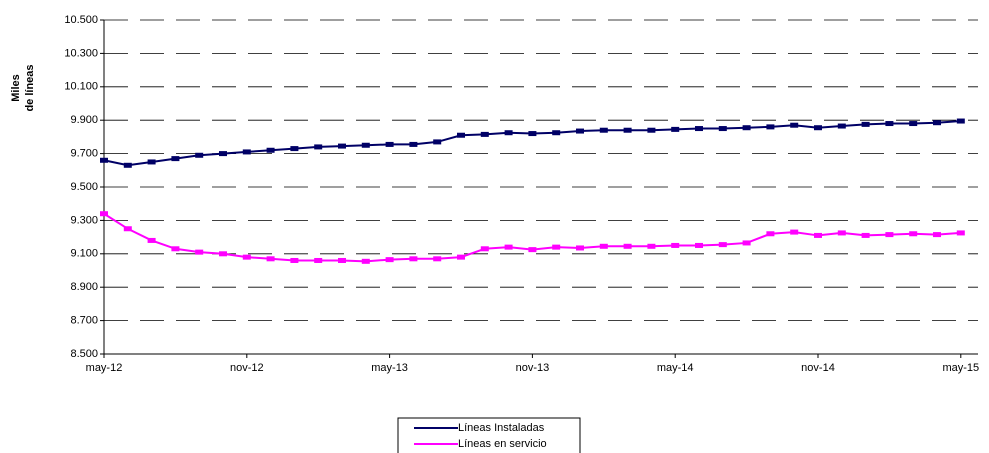 Image resolution: width=989 pixels, height=453 pixels. I want to click on legend-label: Líneas en servicio, so click(502, 444).